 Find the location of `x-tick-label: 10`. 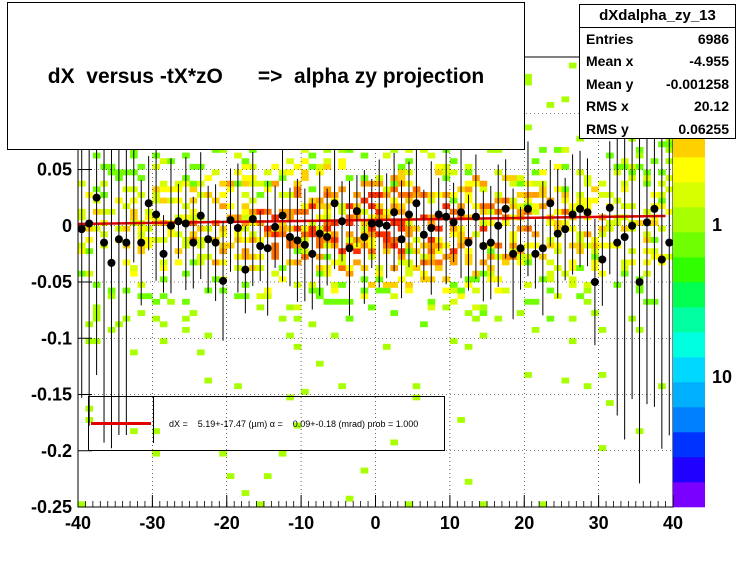

x-tick-label: 10 is located at coordinates (450, 523).